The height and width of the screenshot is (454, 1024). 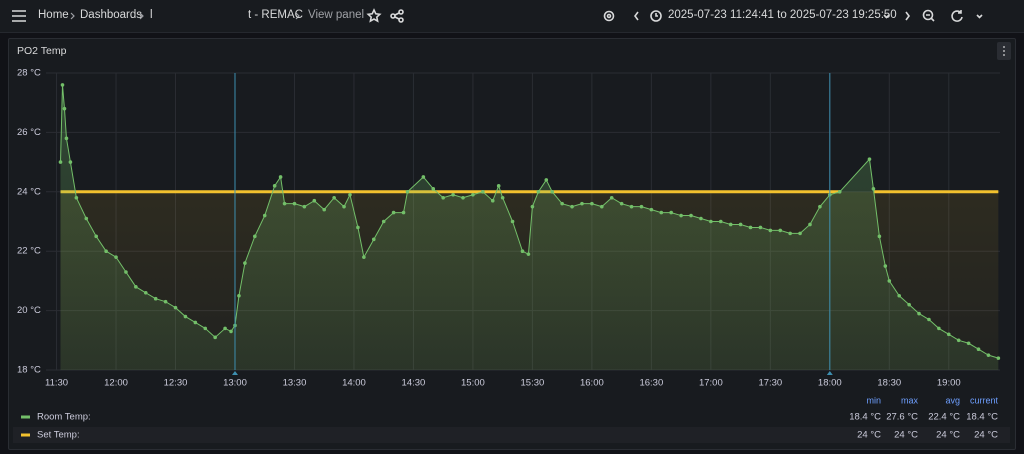 What do you see at coordinates (19, 16) in the screenshot?
I see `menu-icon` at bounding box center [19, 16].